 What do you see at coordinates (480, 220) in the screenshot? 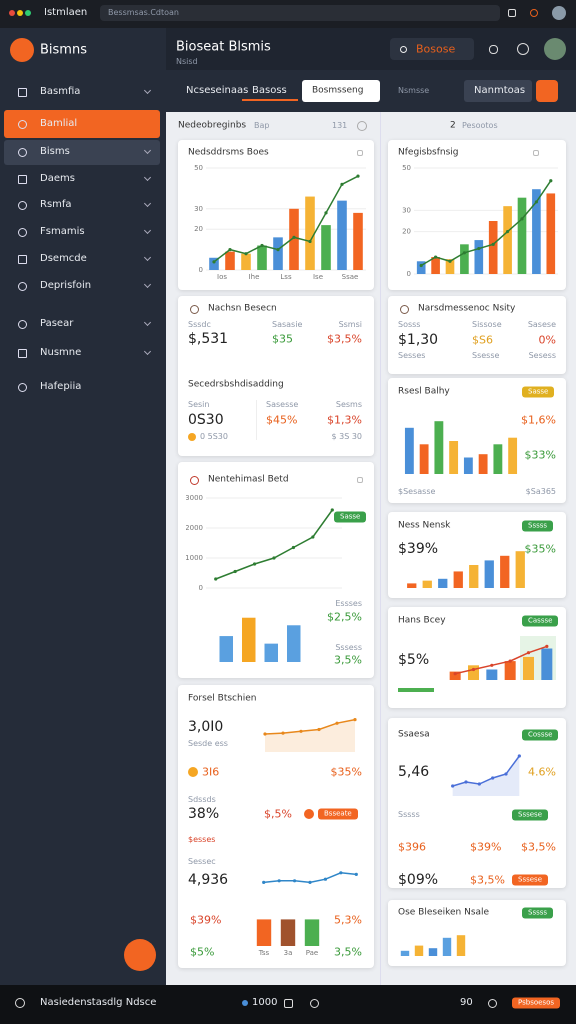
I see `mini-chart: 0 20 30 50` at bounding box center [480, 220].